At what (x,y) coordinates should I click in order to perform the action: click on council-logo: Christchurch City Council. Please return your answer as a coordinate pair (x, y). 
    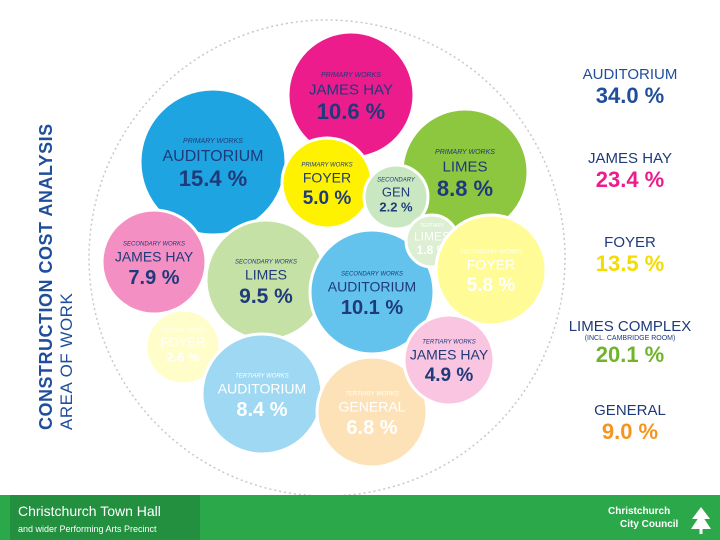
    Looking at the image, I should click on (660, 520).